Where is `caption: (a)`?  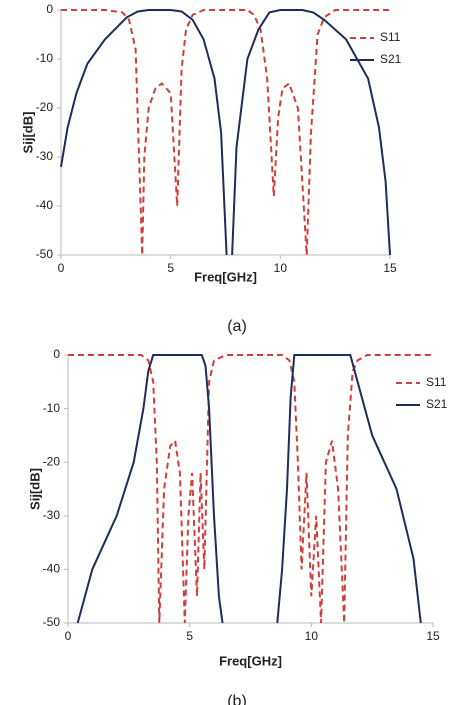
caption: (a) is located at coordinates (237, 326).